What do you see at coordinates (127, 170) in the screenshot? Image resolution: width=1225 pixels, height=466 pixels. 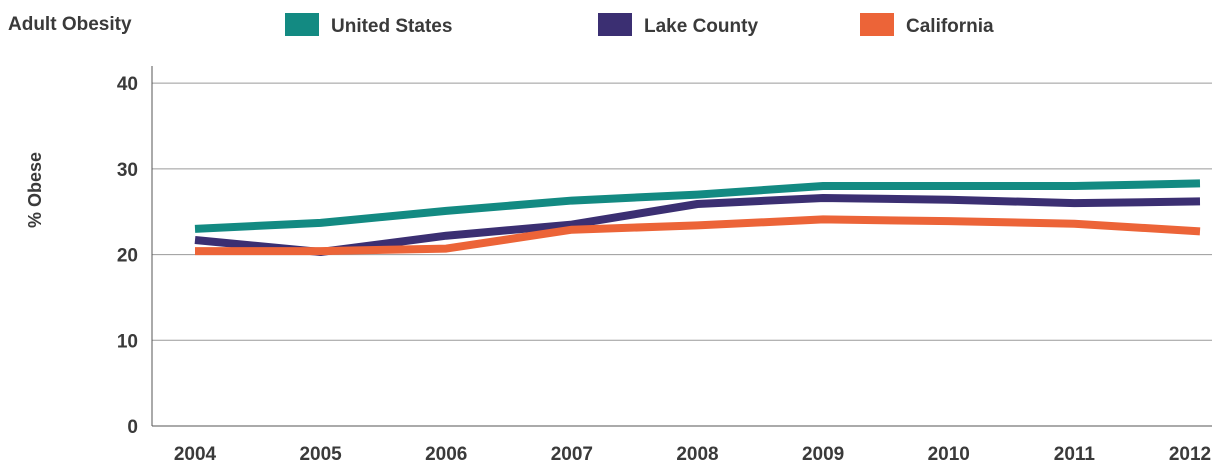 I see `y-tick-label: 30` at bounding box center [127, 170].